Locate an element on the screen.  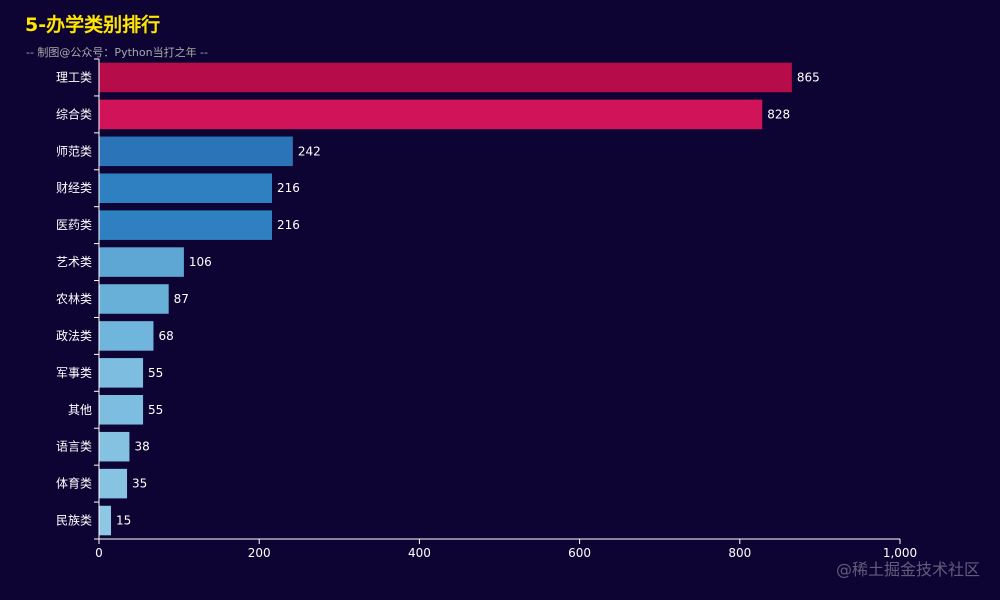
category-label: 理工类 is located at coordinates (74, 77).